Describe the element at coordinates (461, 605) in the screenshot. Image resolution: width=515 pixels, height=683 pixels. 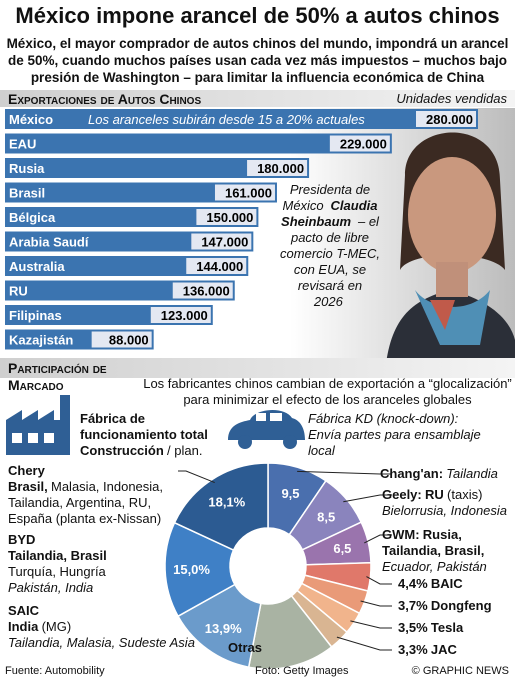
I see `category-label: Dongfeng` at that location.